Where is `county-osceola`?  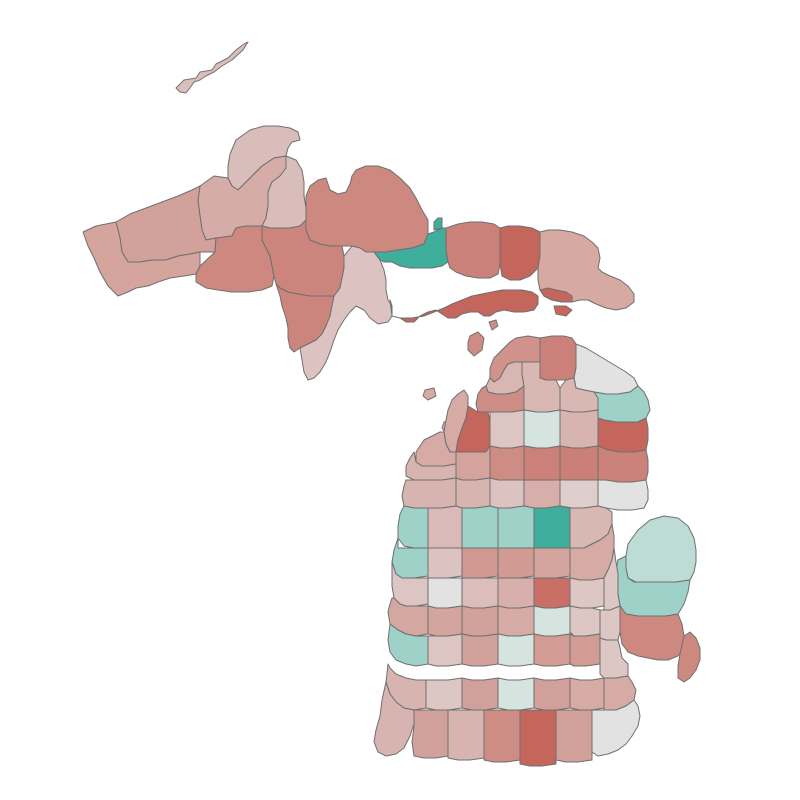
county-osceola is located at coordinates (507, 493).